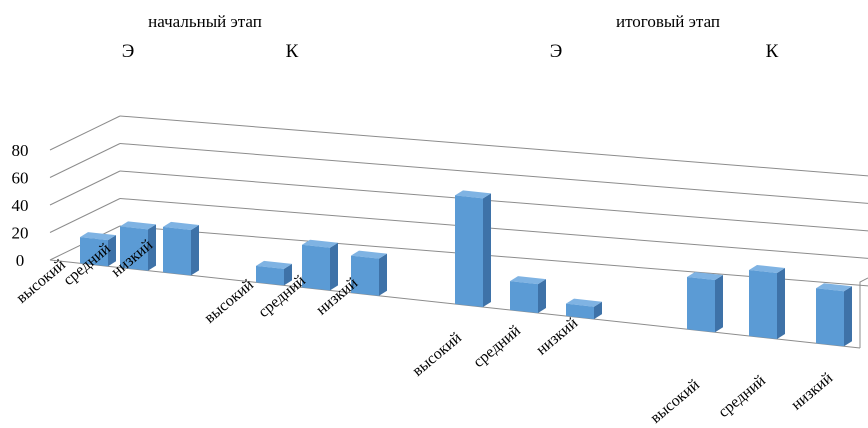 This screenshot has width=868, height=428. I want to click on group-label-final-e: Э, so click(556, 51).